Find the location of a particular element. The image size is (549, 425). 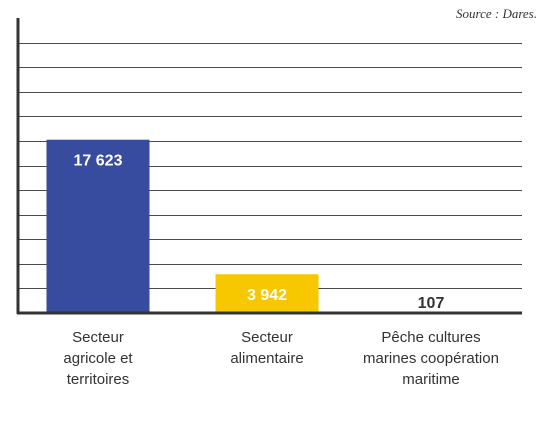

category-label-line: territoires is located at coordinates (98, 379).